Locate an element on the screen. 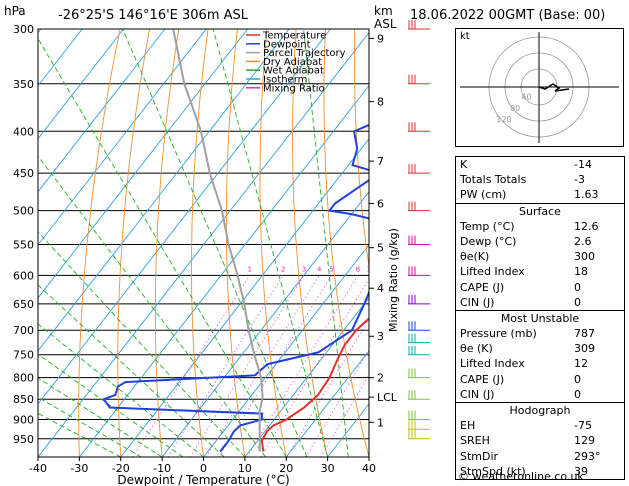  most-unstable-label: θe (K) is located at coordinates (476, 349).